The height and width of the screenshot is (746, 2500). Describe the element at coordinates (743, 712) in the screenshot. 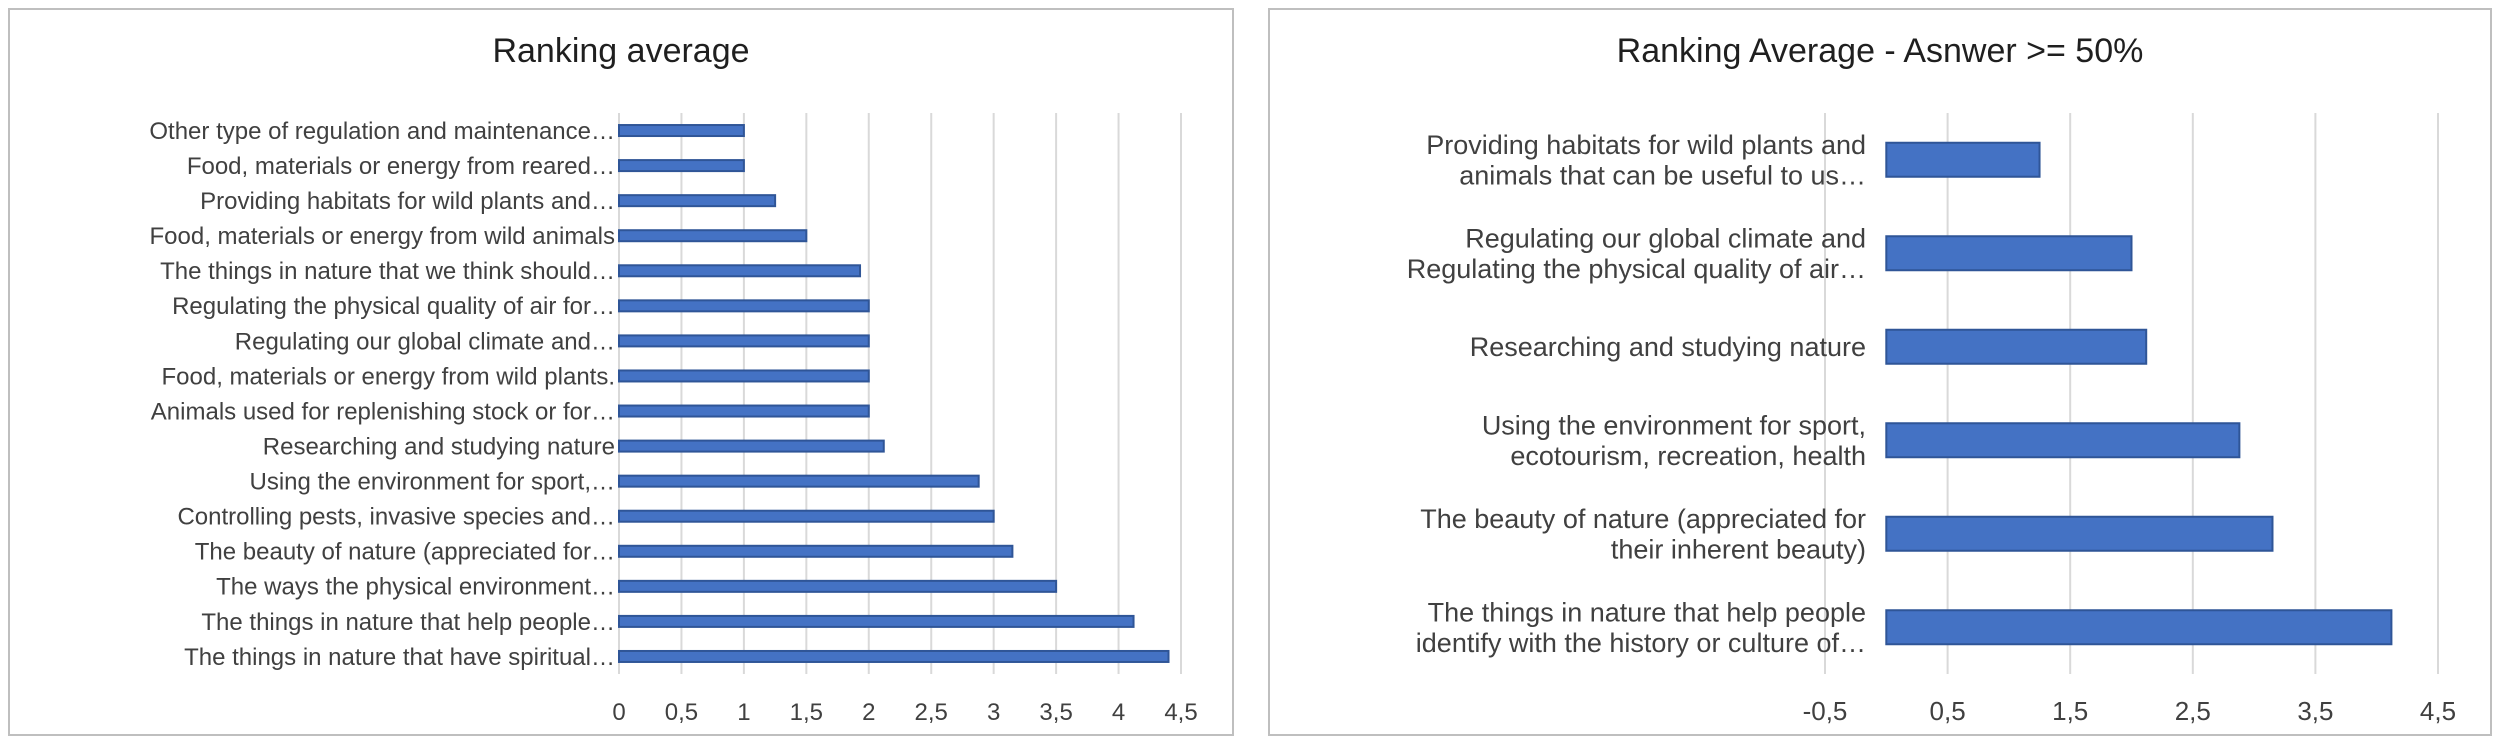

I see `x-tick-label: 1` at that location.